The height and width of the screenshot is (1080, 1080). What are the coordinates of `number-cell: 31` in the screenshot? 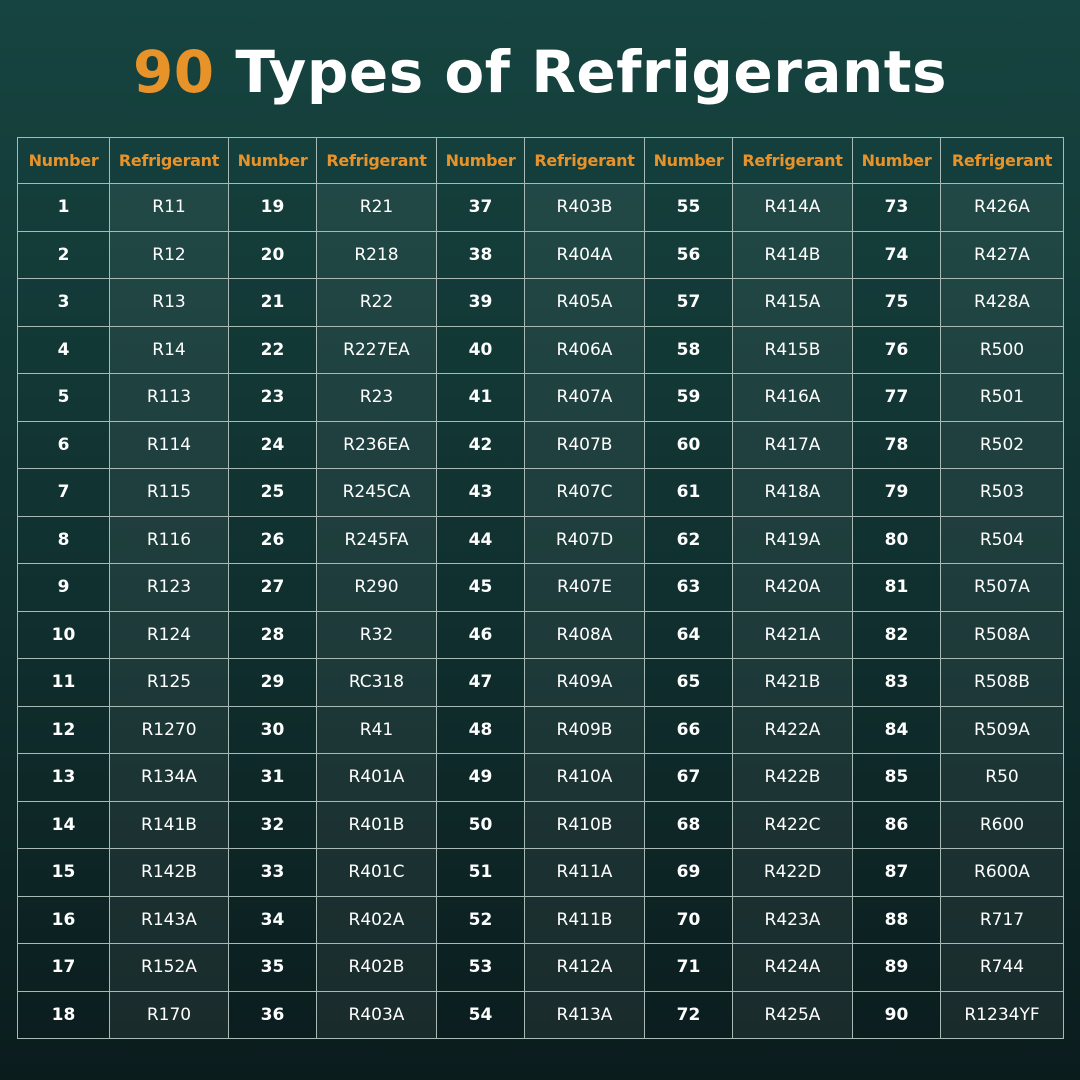 It's located at (272, 777).